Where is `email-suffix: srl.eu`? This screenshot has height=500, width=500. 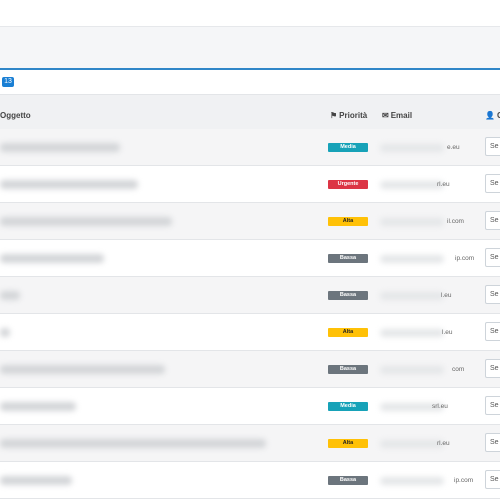 email-suffix: srl.eu is located at coordinates (440, 406).